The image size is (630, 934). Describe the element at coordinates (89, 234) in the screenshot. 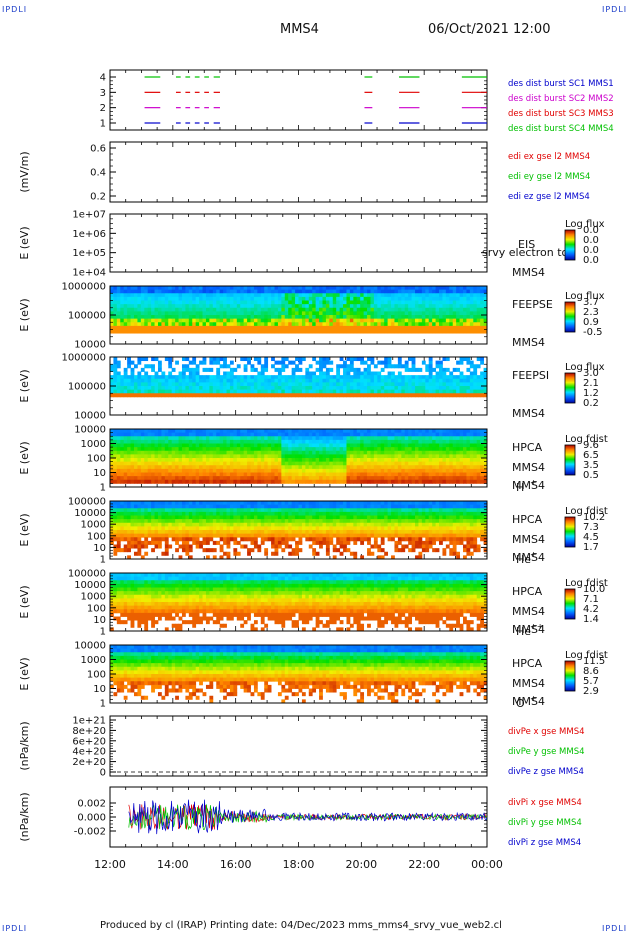

I see `eis-ytick-label: 1e+06` at that location.